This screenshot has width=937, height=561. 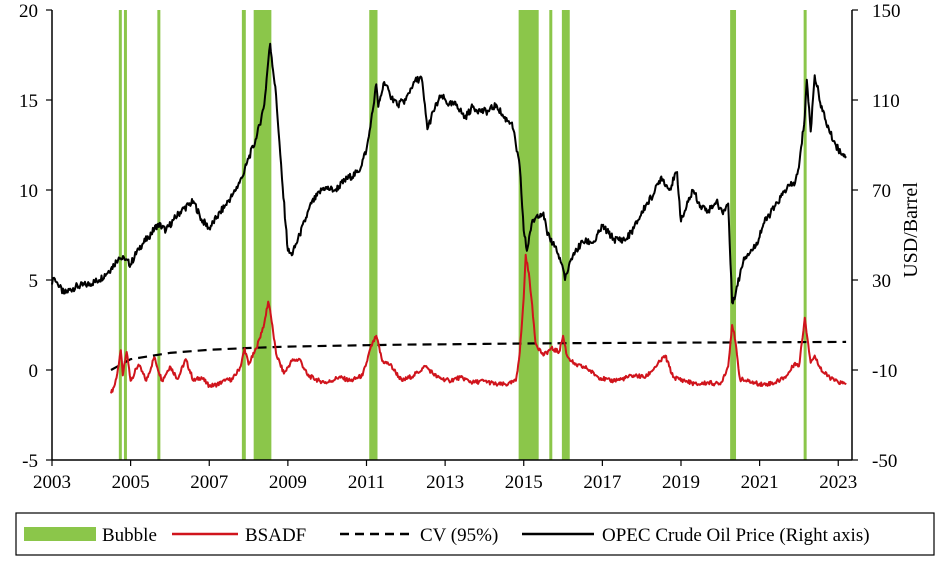 I want to click on x-tick-label: 2009, so click(x=288, y=482).